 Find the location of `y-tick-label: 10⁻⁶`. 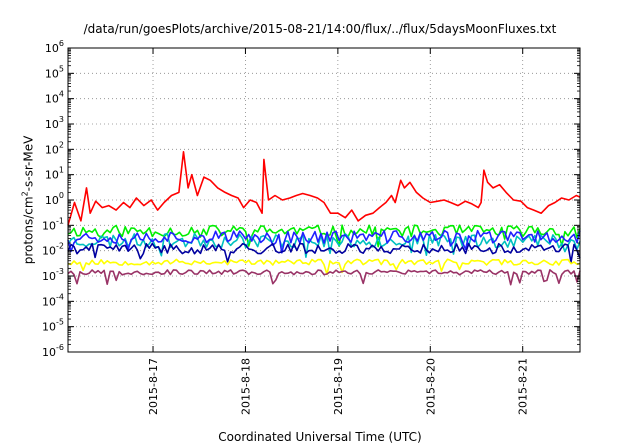

y-tick-label: 10⁻⁶ is located at coordinates (53, 351).